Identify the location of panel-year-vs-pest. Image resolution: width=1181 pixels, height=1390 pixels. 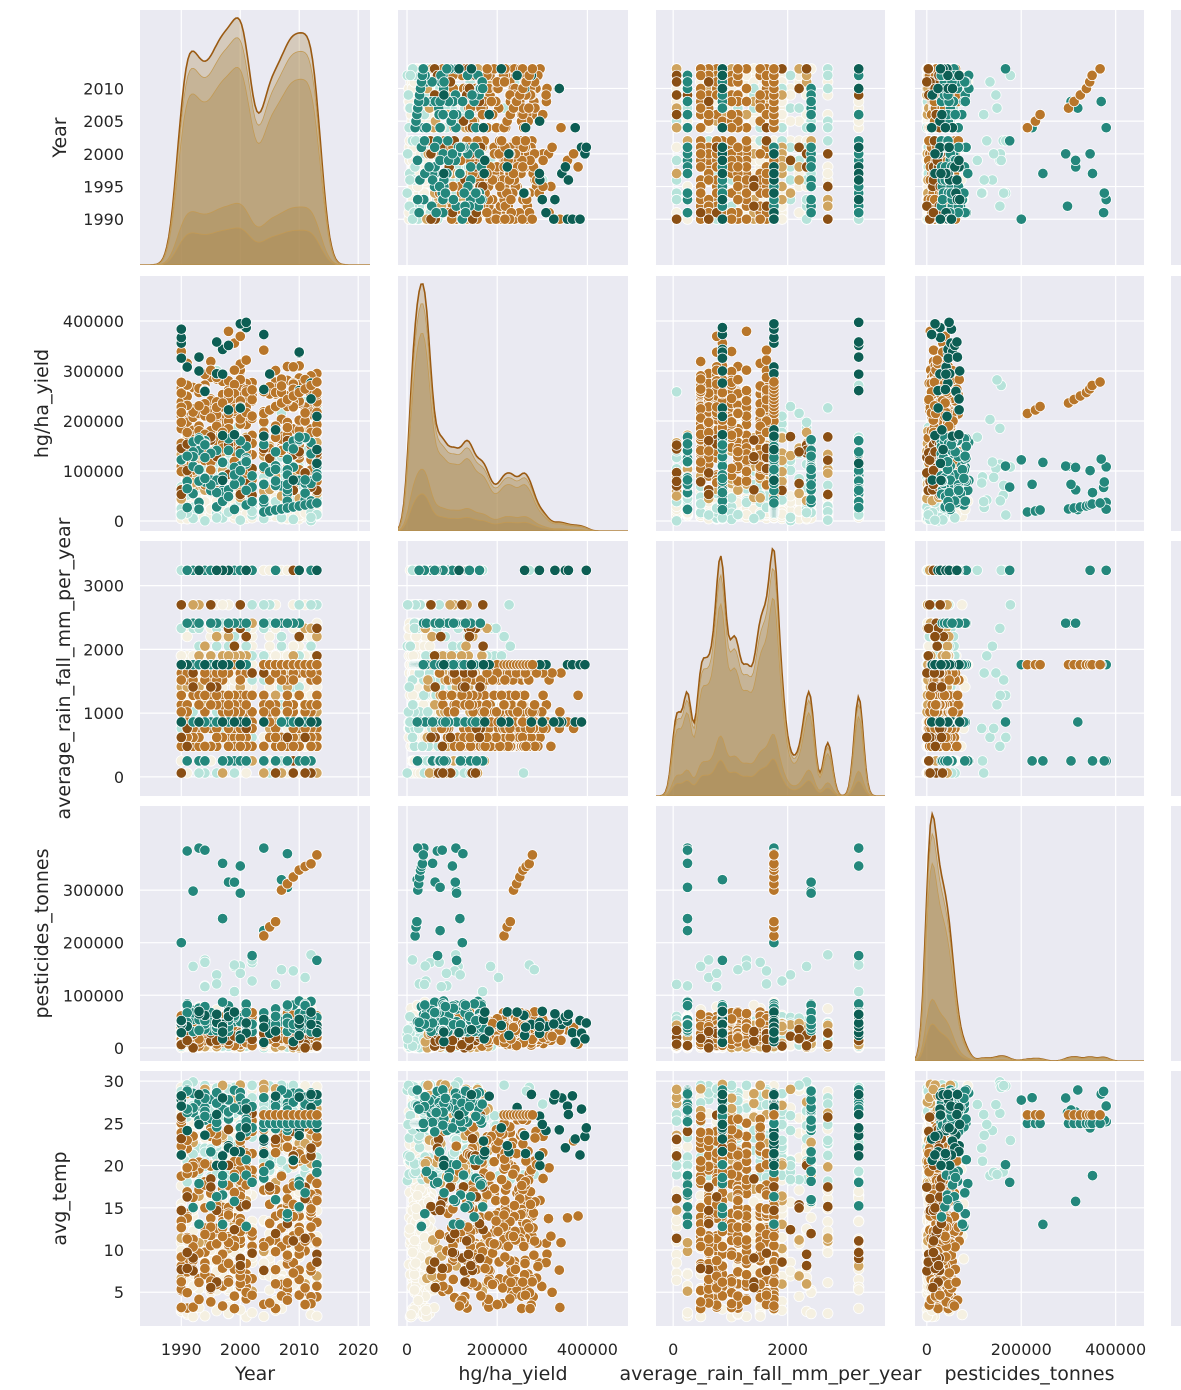
(1029, 137).